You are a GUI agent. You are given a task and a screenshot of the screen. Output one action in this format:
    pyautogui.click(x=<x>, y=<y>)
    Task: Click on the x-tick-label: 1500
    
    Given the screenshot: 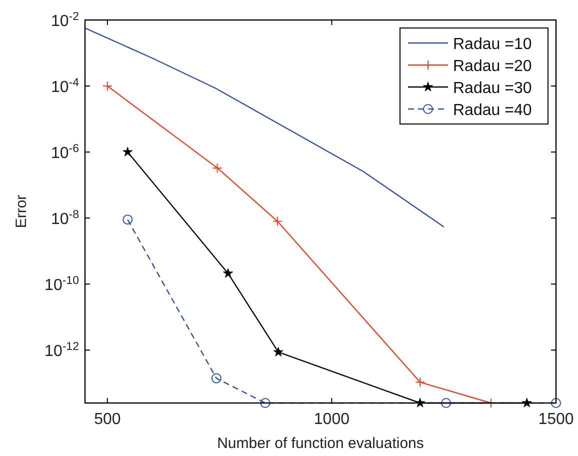 What is the action you would take?
    pyautogui.click(x=556, y=419)
    